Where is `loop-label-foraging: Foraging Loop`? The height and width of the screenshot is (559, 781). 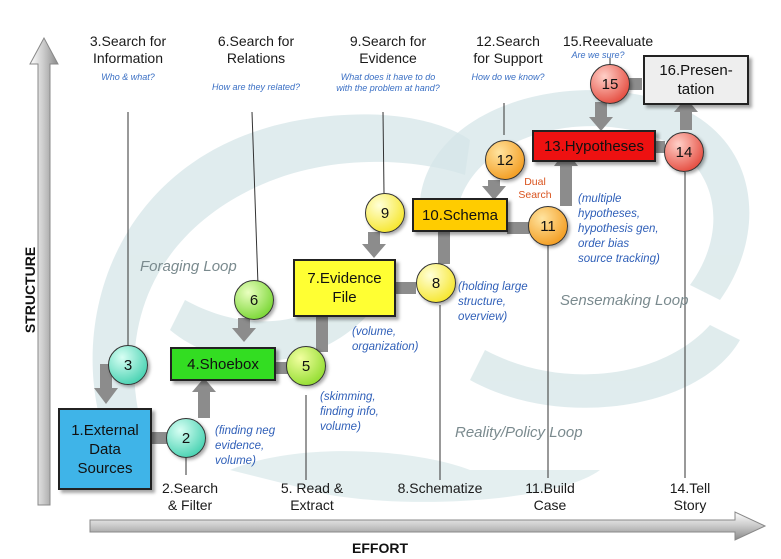
loop-label-foraging: Foraging Loop is located at coordinates (188, 266).